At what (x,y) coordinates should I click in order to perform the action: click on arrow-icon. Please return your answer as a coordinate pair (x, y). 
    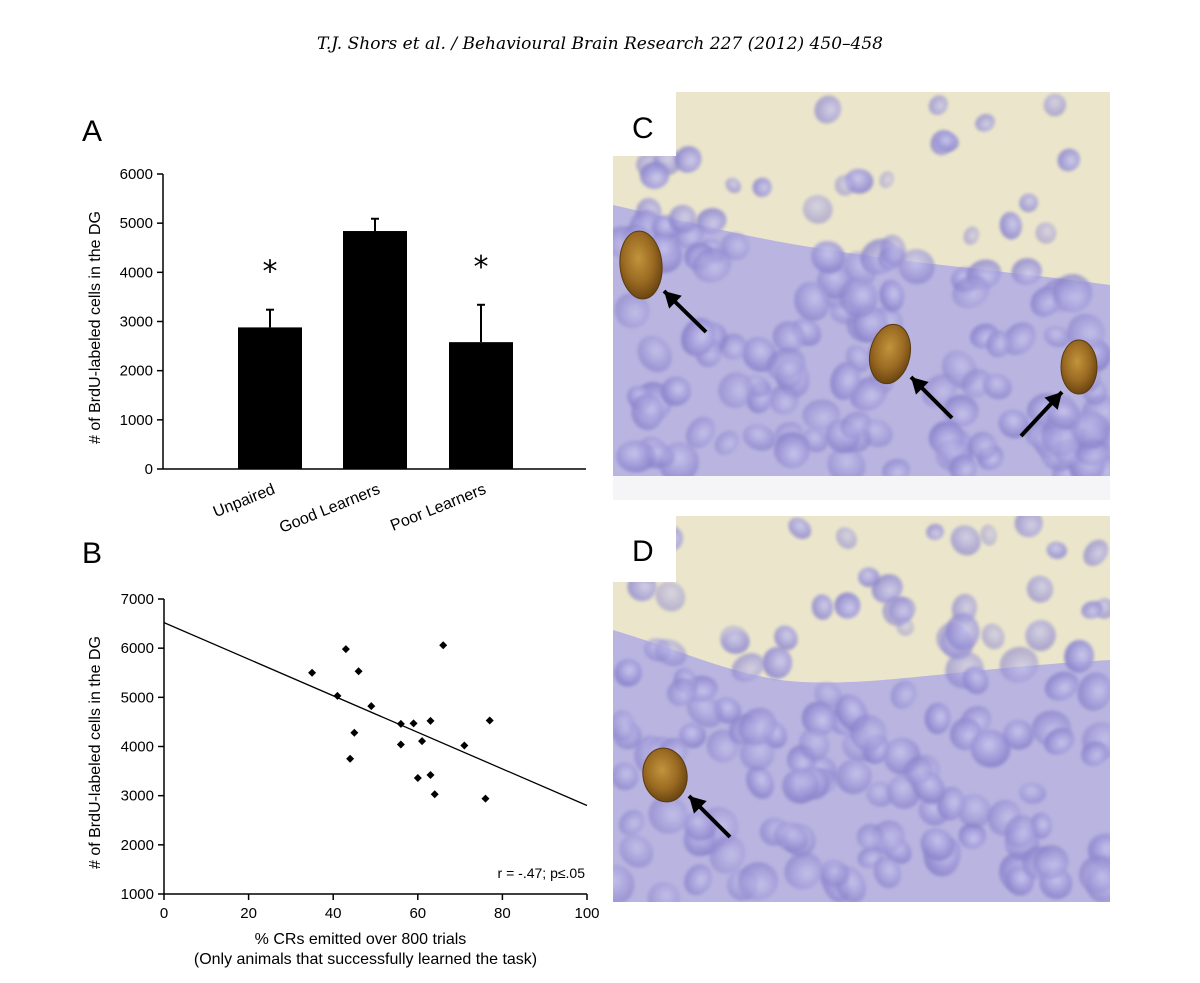
    Looking at the image, I should click on (673, 300).